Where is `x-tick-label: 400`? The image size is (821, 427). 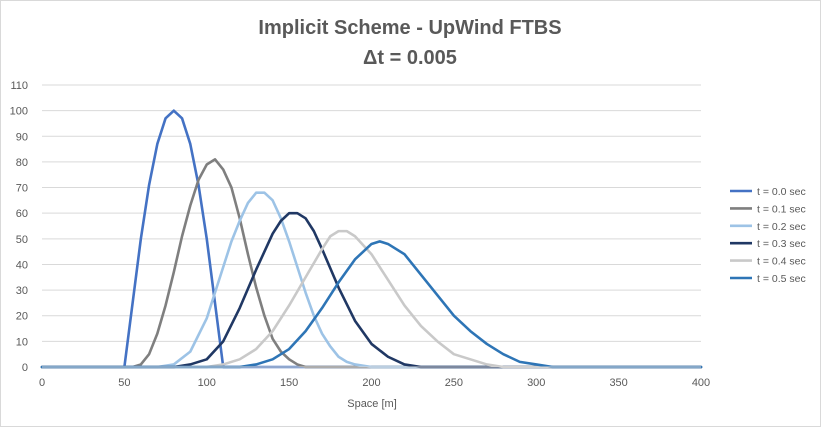
x-tick-label: 400 is located at coordinates (701, 383).